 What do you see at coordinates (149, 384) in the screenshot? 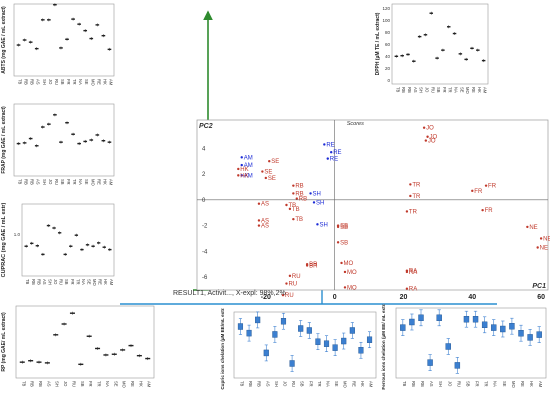
I see `rp-xtick: AM` at bounding box center [149, 384].